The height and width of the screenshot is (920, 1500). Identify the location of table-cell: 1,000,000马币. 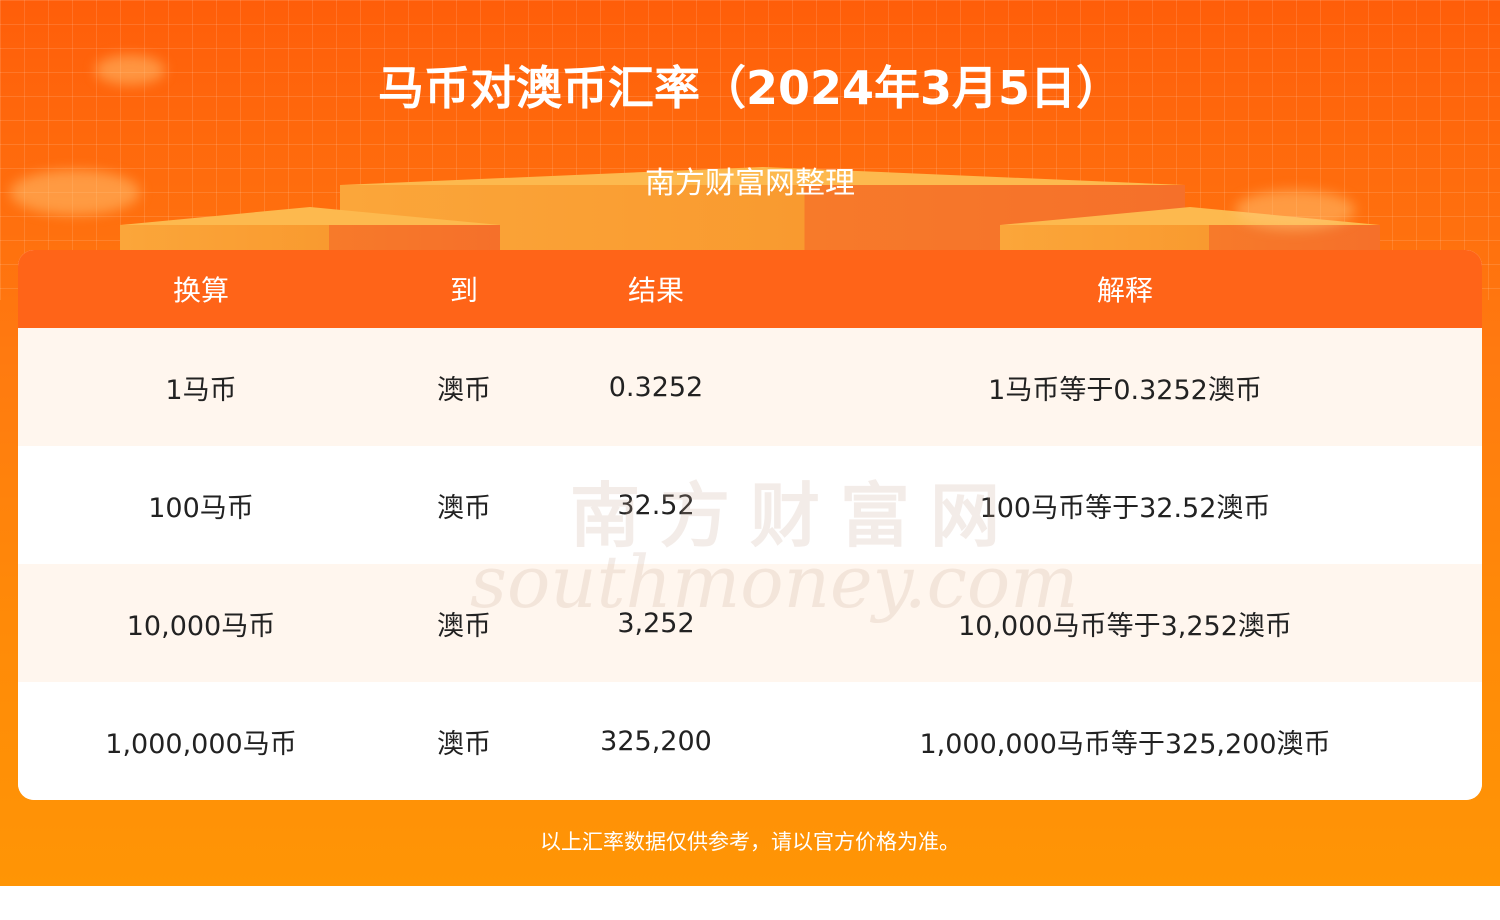
(201, 744).